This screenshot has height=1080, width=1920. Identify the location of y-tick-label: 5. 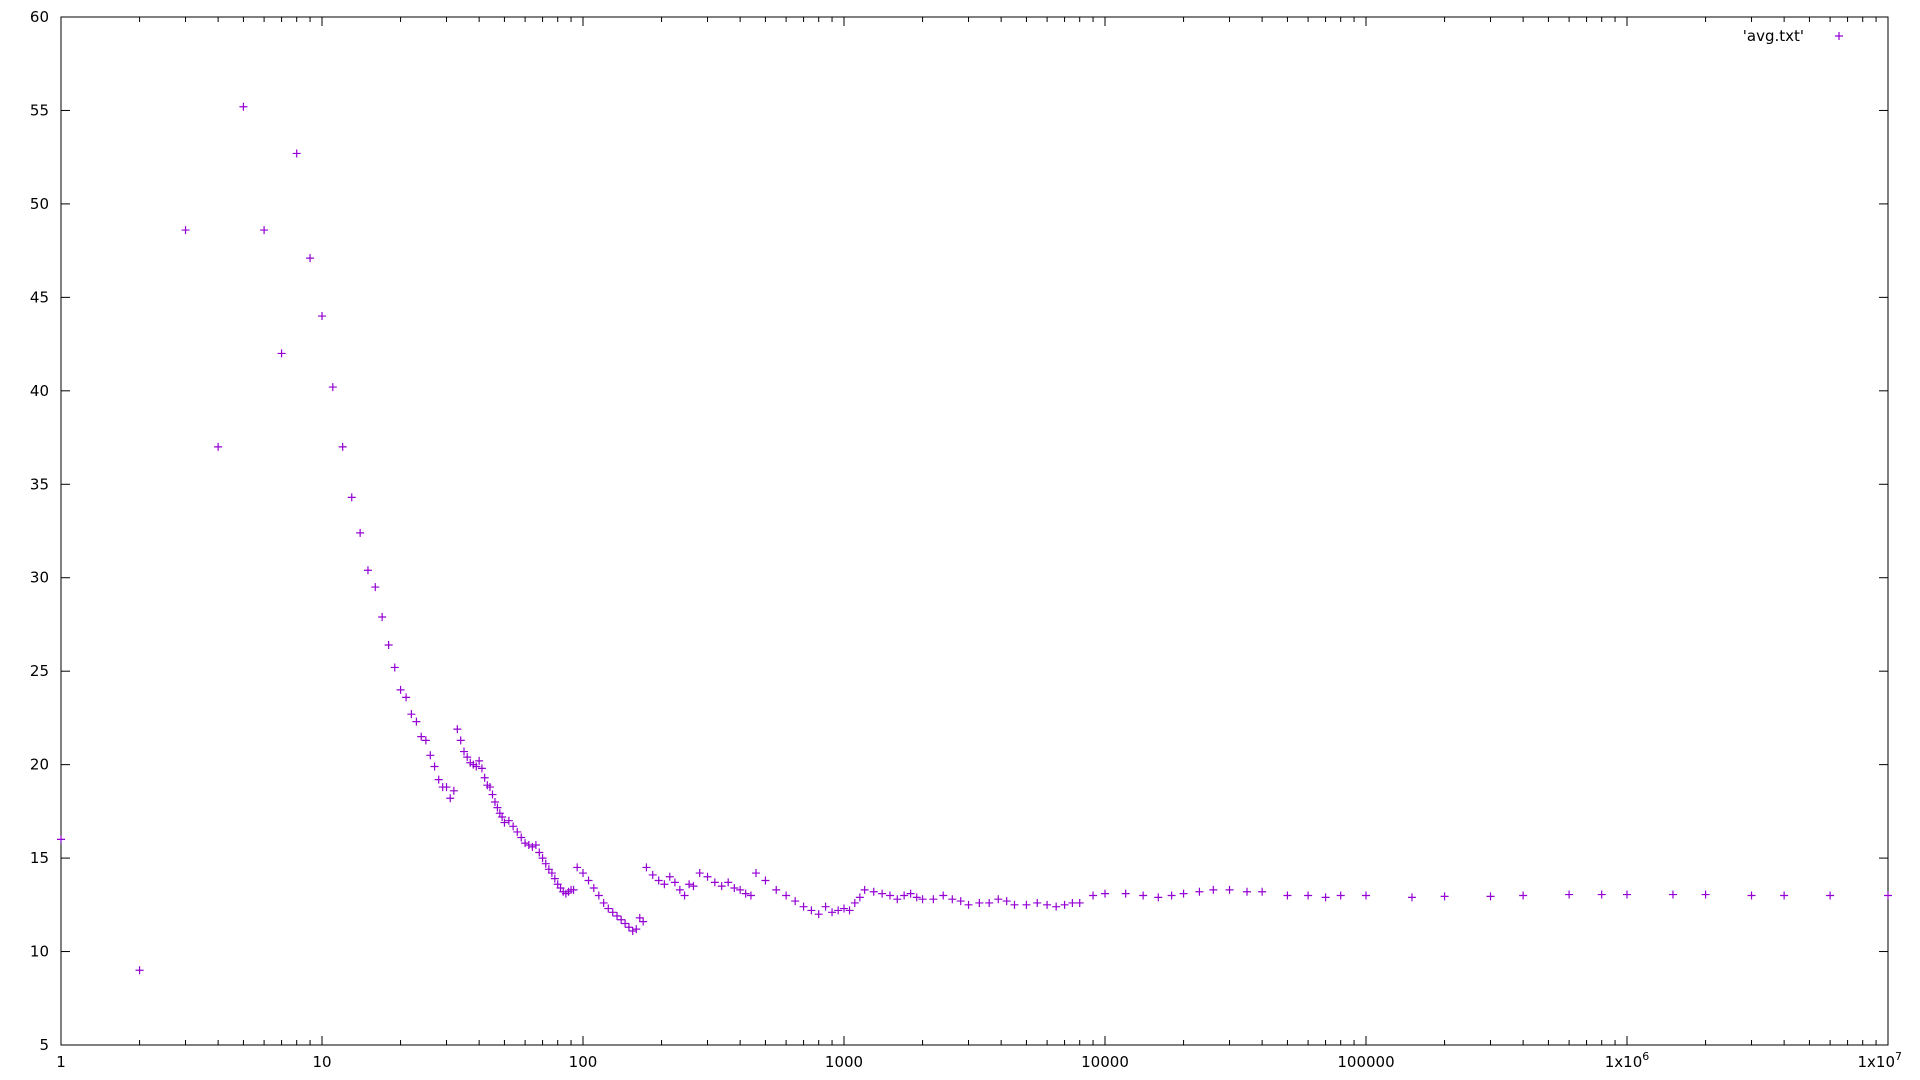
(44, 1045).